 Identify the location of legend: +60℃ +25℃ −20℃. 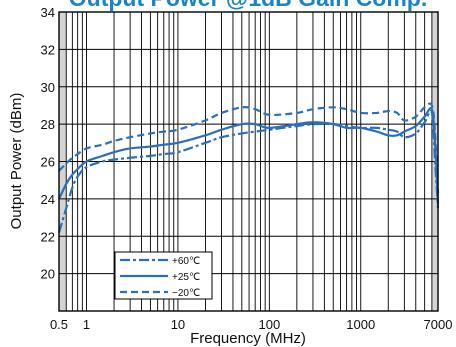
(163, 275).